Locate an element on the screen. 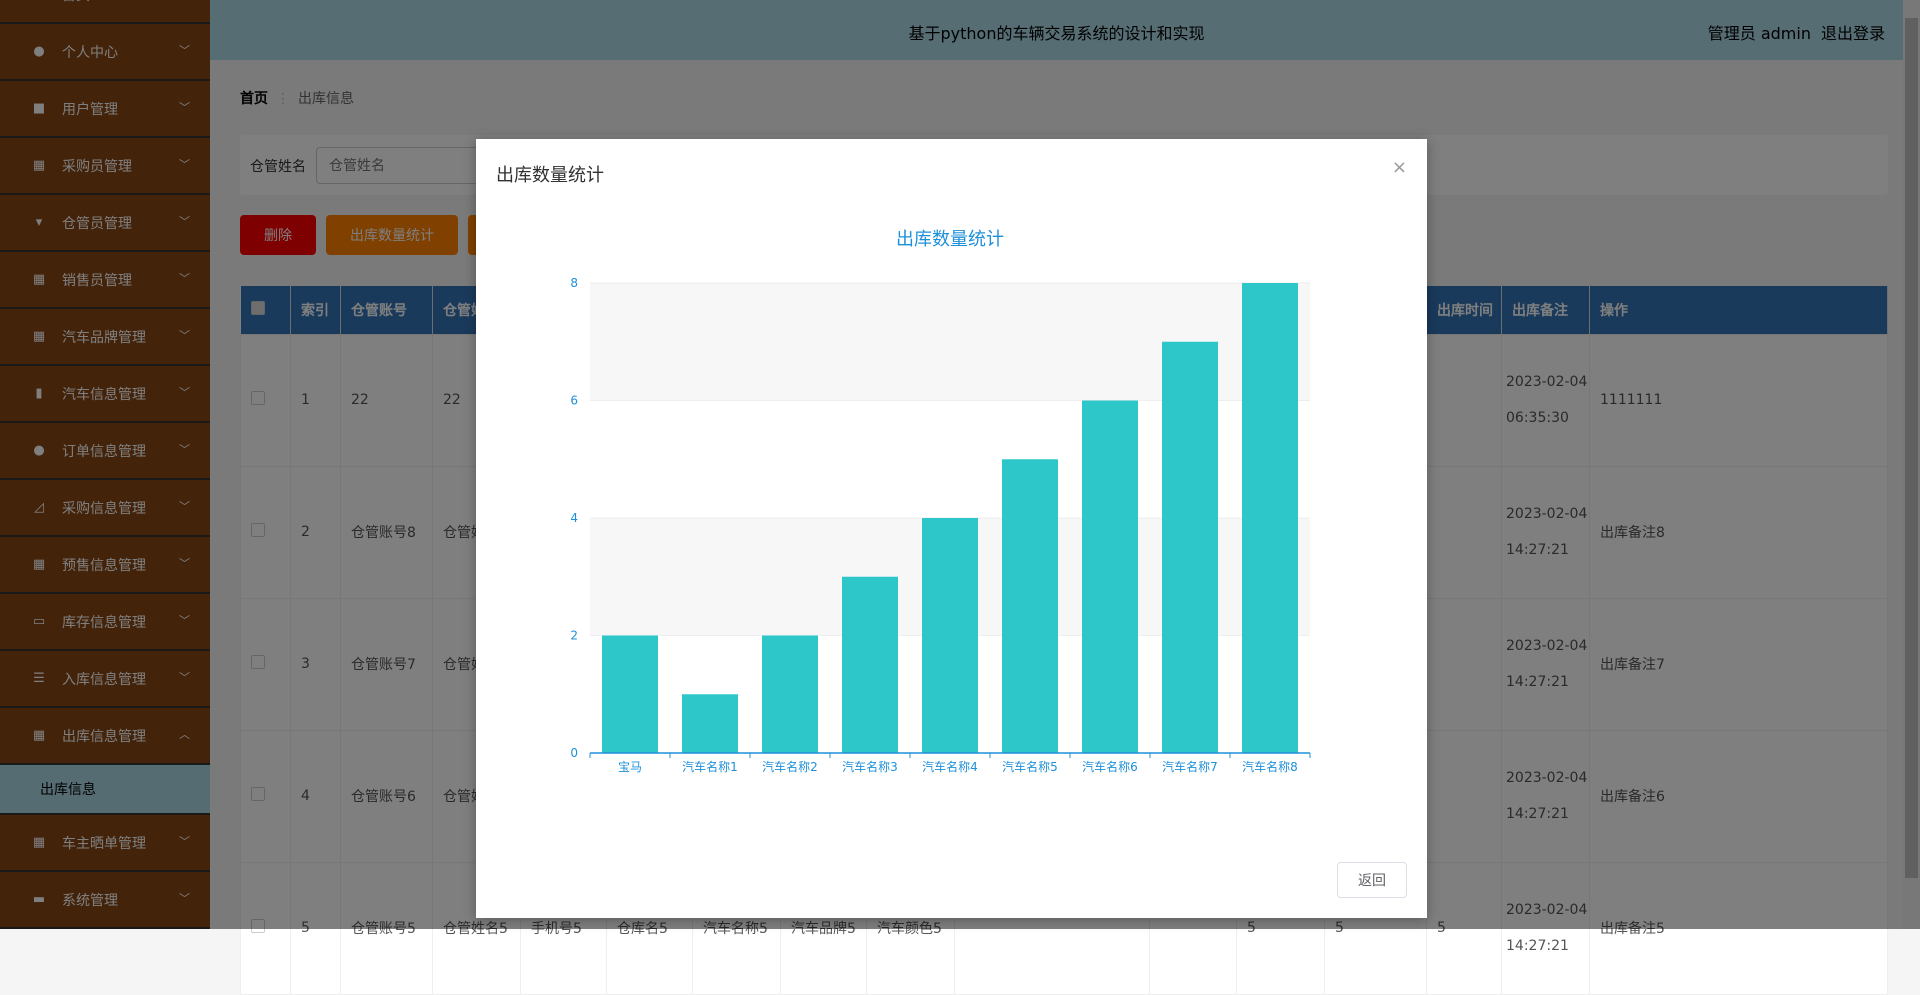  y-tick-label: 0 is located at coordinates (574, 753).